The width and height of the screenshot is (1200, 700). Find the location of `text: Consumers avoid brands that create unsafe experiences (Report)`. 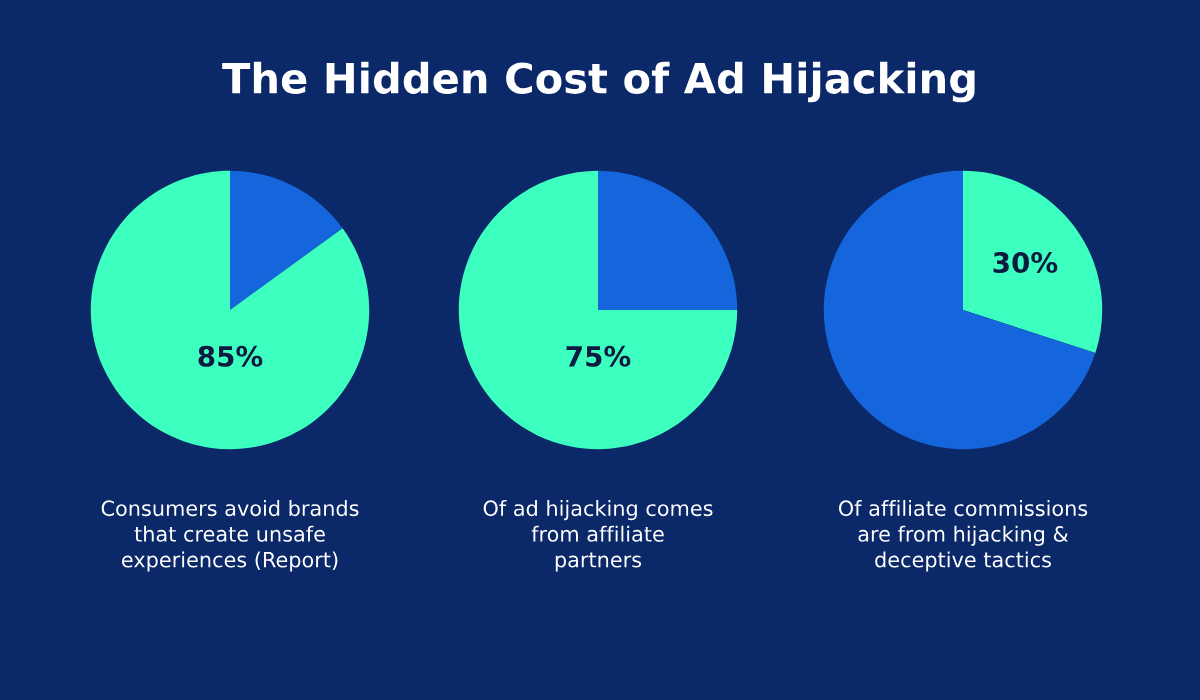

text: Consumers avoid brands that create unsafe experiences (Report) is located at coordinates (230, 536).